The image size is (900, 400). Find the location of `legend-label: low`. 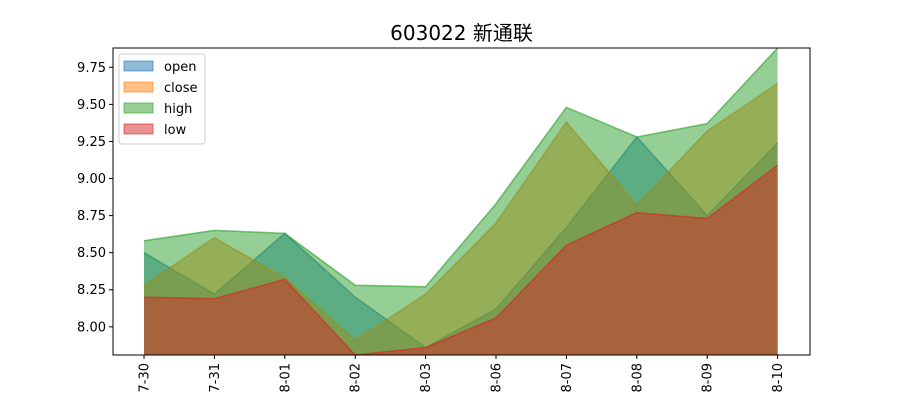

legend-label: low is located at coordinates (175, 130).